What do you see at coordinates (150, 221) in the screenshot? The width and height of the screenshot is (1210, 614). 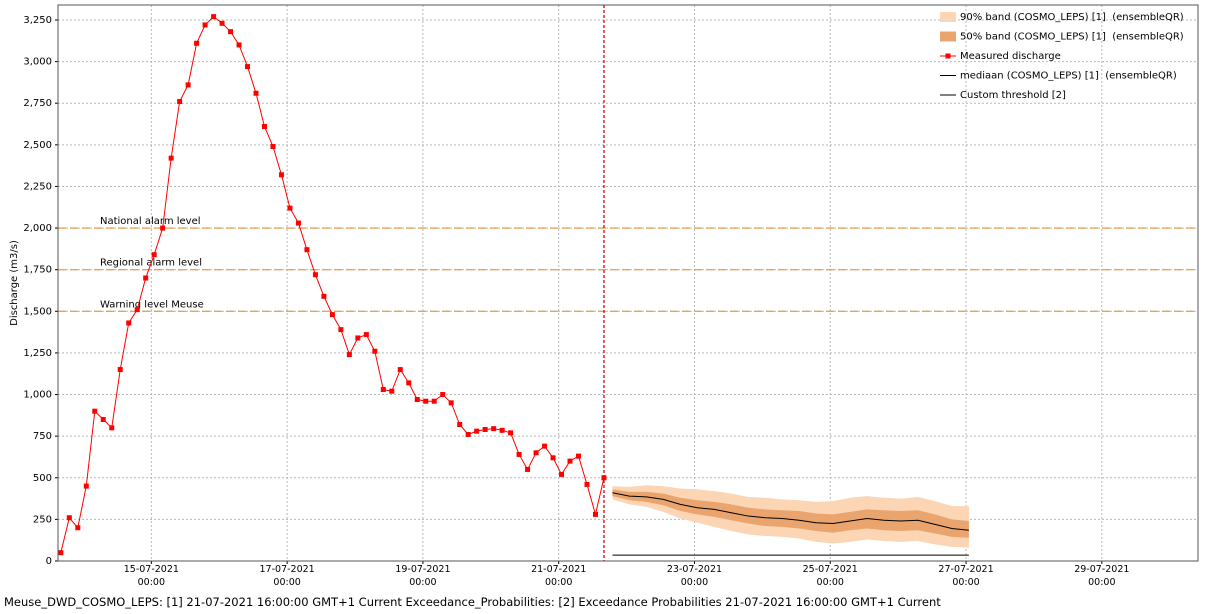 I see `threshold-label: National alarm level` at bounding box center [150, 221].